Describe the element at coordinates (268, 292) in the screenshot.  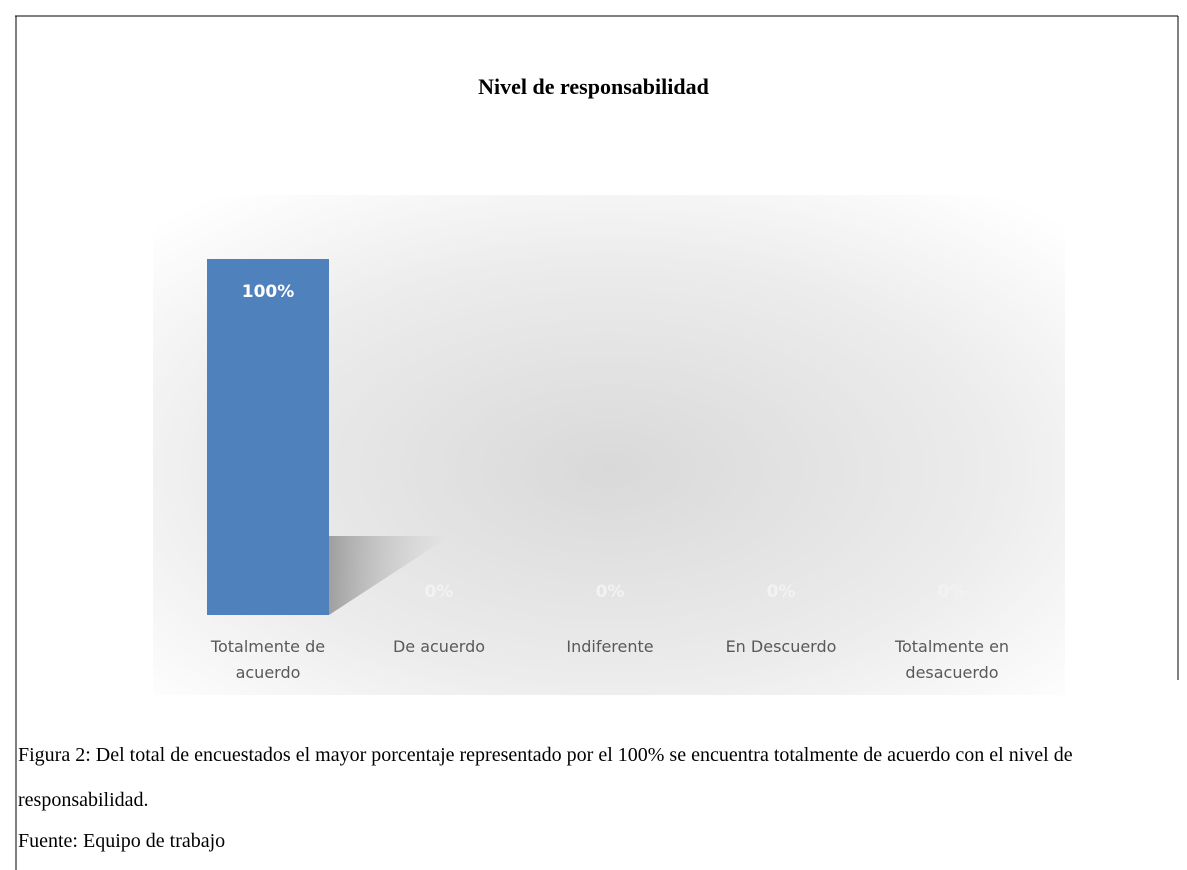
I see `data-label: 100%` at that location.